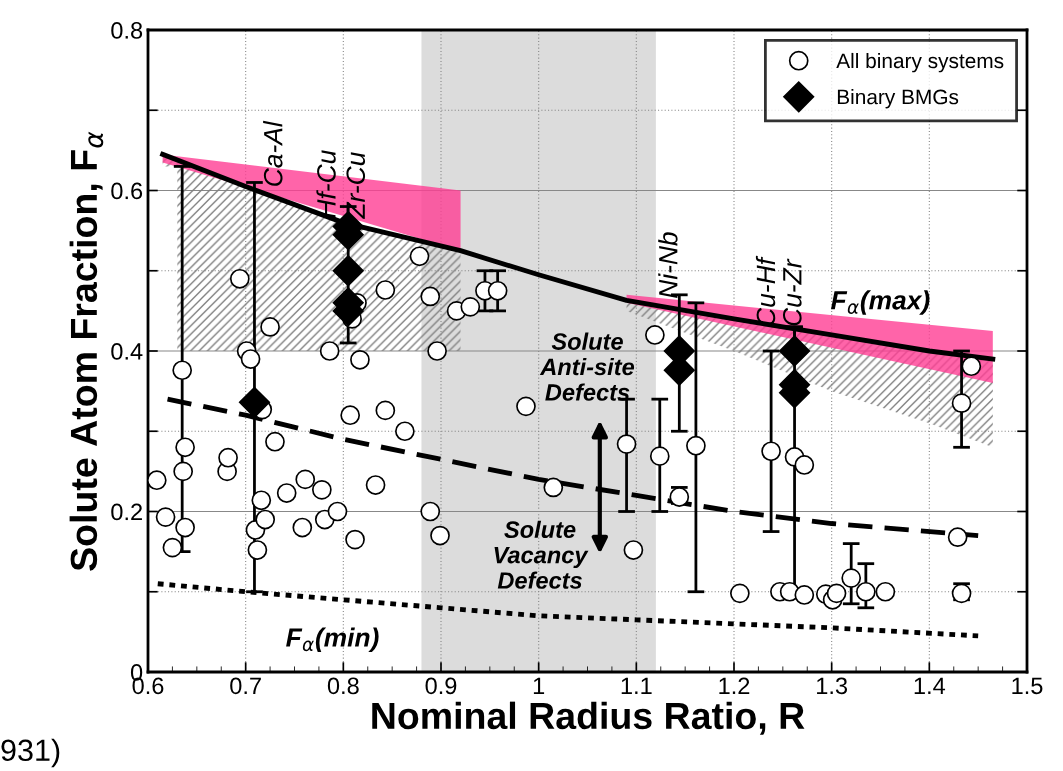  I want to click on legend-label: Binary BMGs, so click(898, 99).